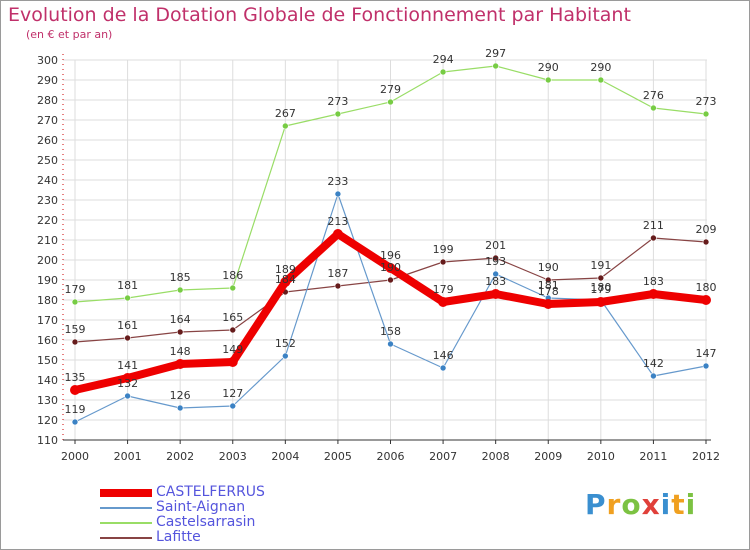  What do you see at coordinates (390, 89) in the screenshot?
I see `data-label: 279` at bounding box center [390, 89].